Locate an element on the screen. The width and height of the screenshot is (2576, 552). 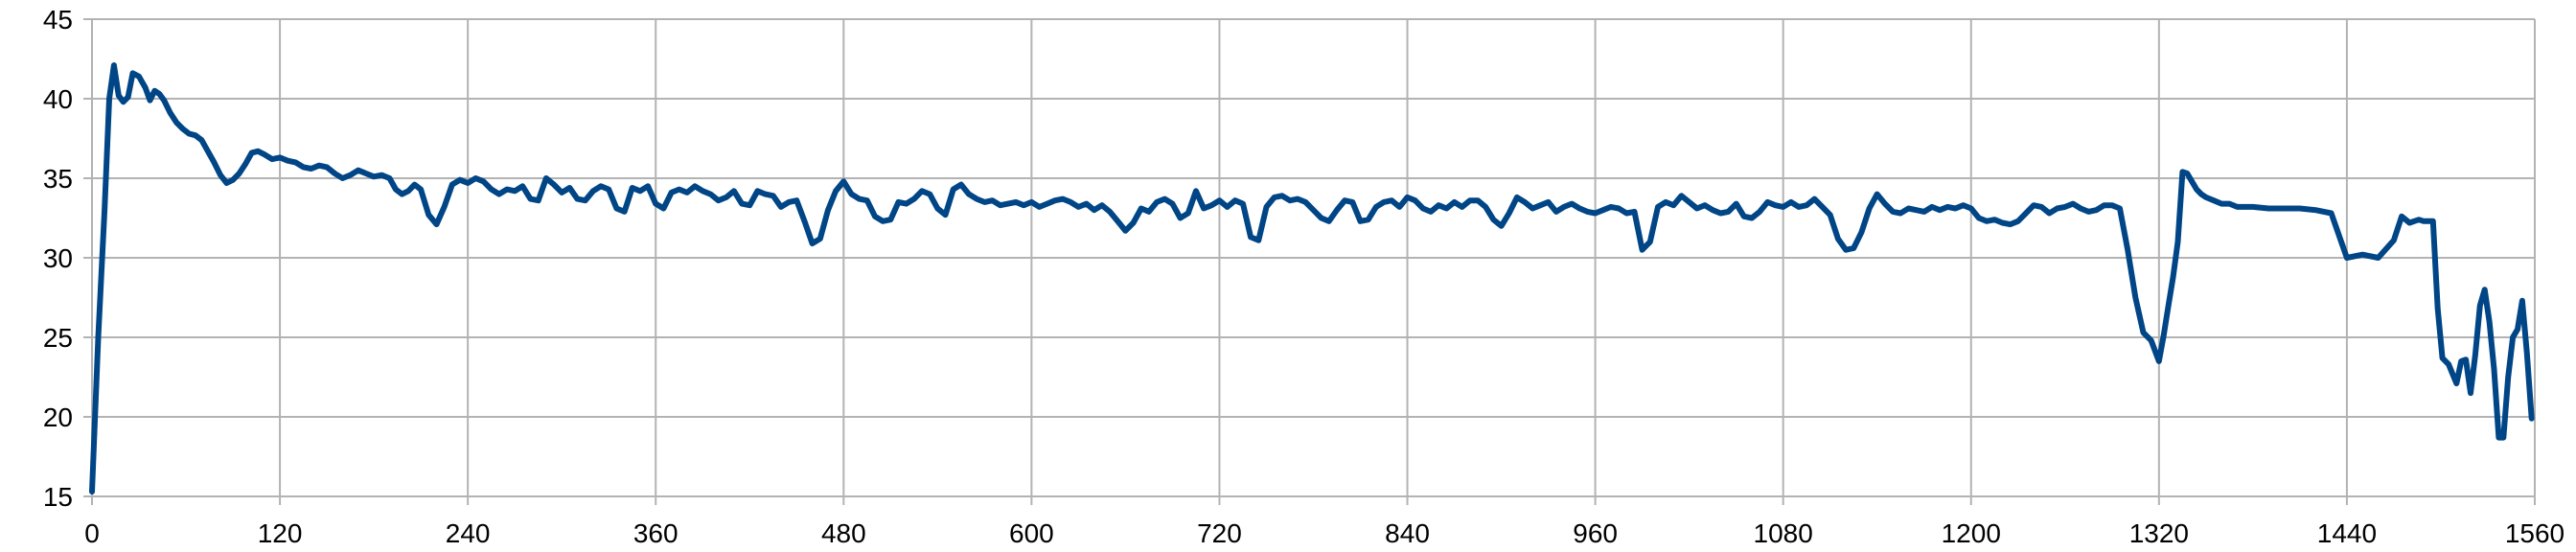
y-tick-label: 40 is located at coordinates (58, 99).